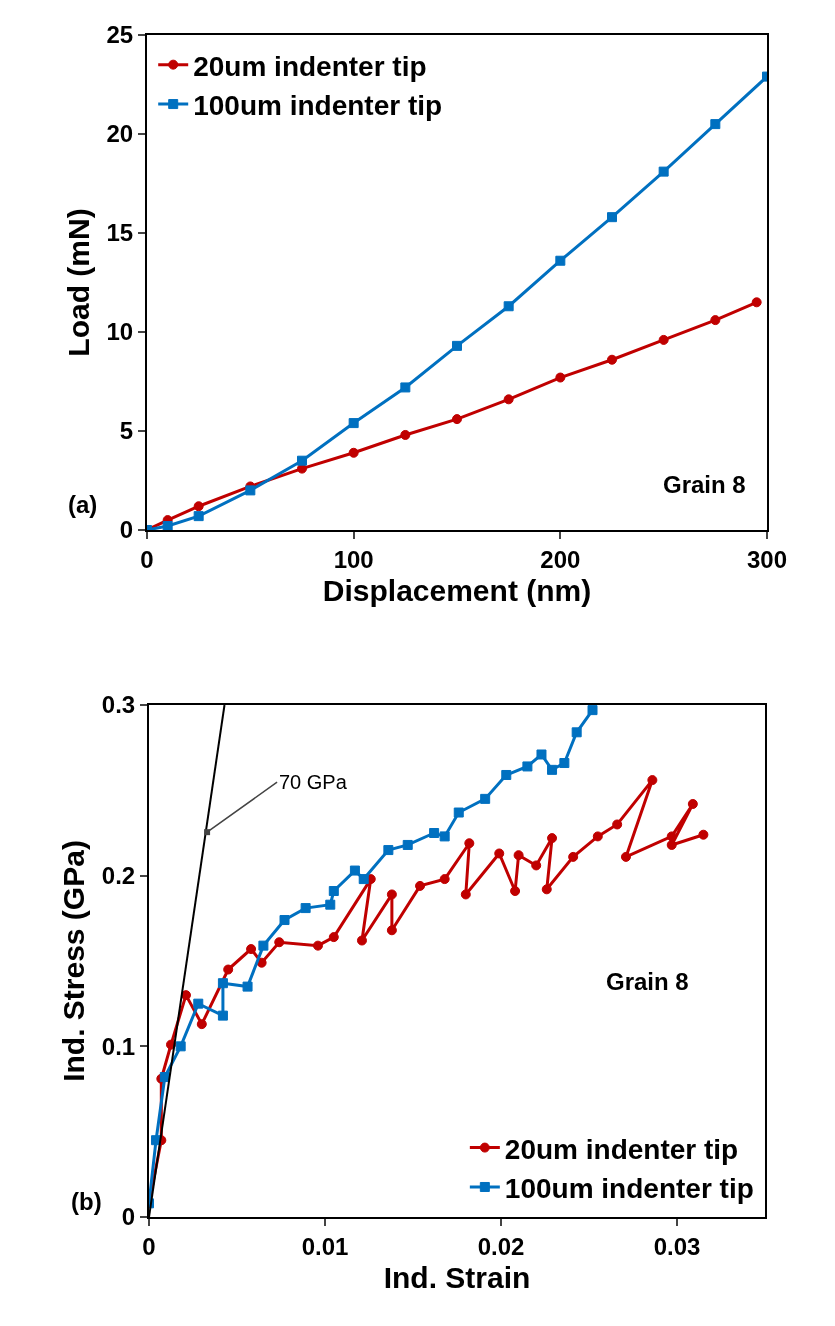  What do you see at coordinates (501, 1246) in the screenshot?
I see `x-tick-label: 0.02` at bounding box center [501, 1246].